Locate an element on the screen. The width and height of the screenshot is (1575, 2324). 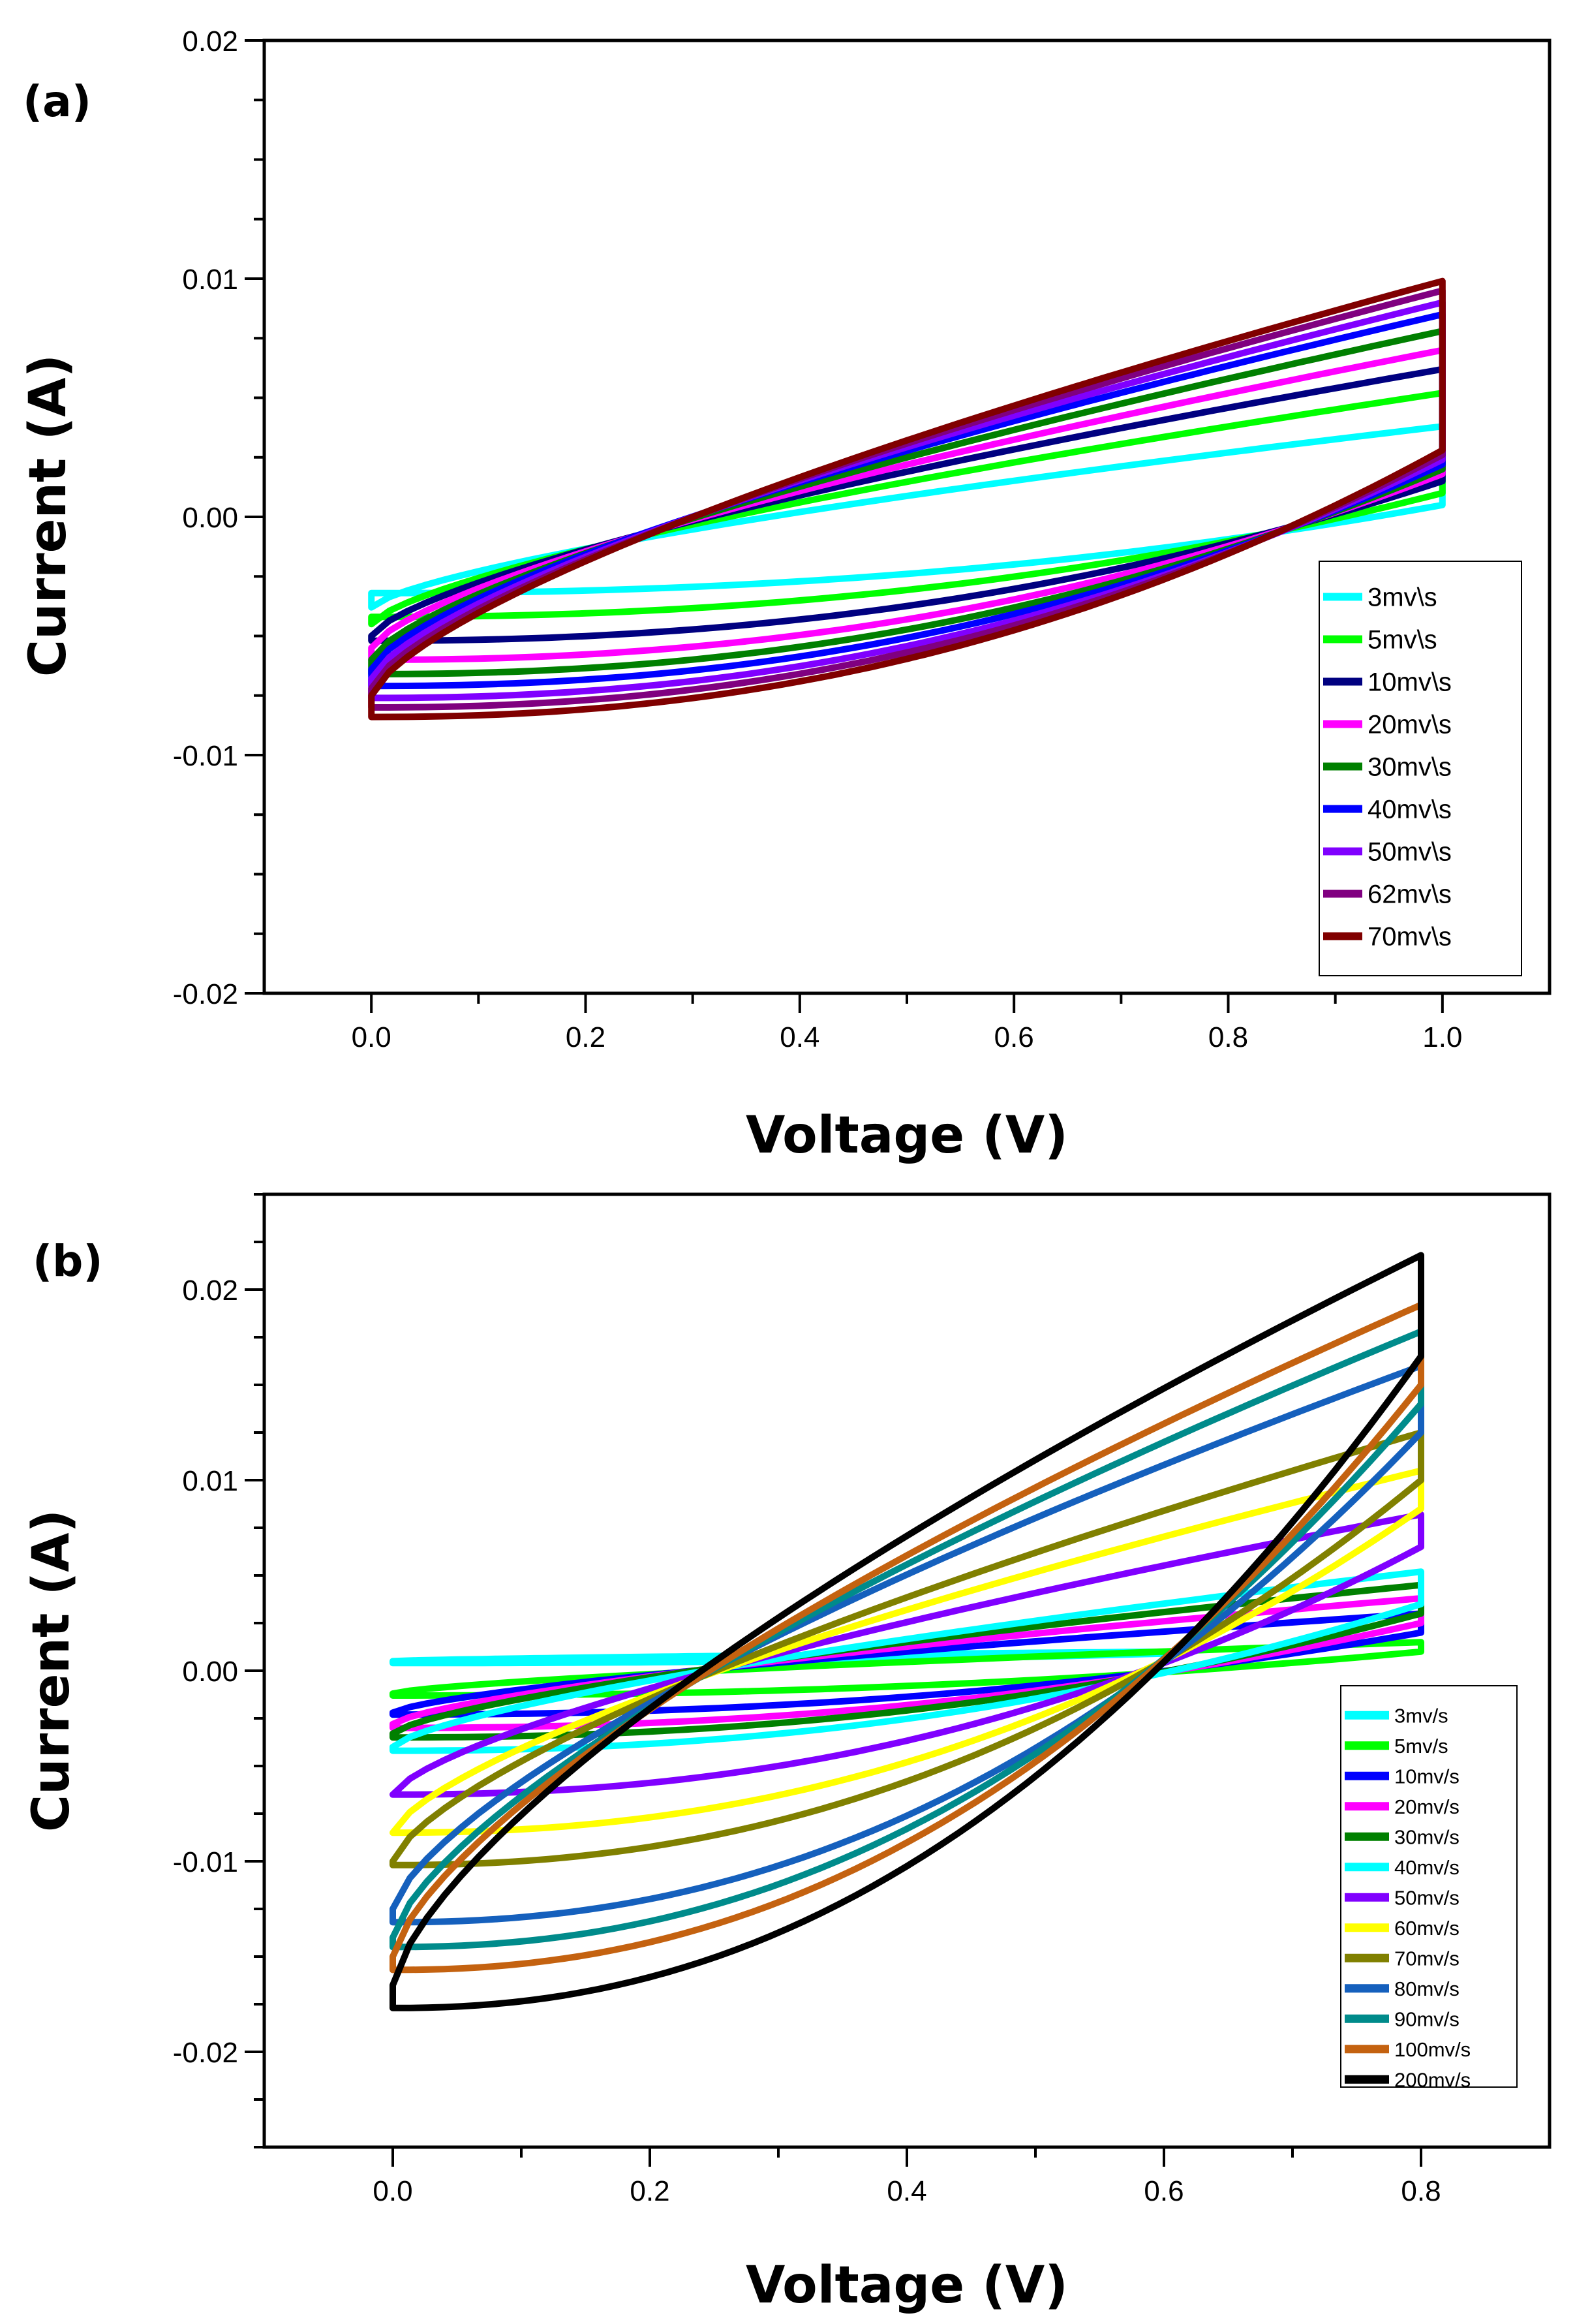
panel-b-legend-label: 3mv/s is located at coordinates (1421, 1715).